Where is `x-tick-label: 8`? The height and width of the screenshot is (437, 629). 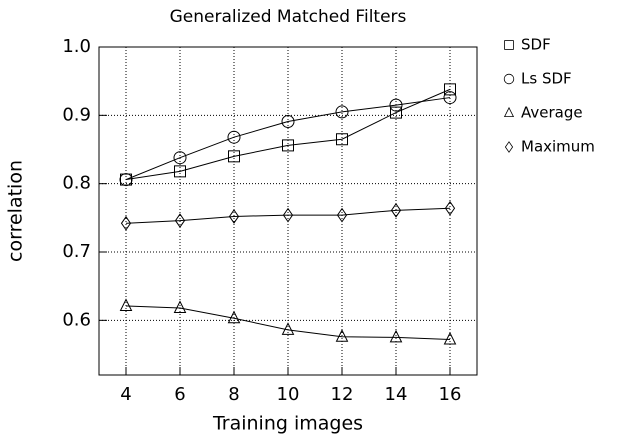 x-tick-label: 8 is located at coordinates (233, 394).